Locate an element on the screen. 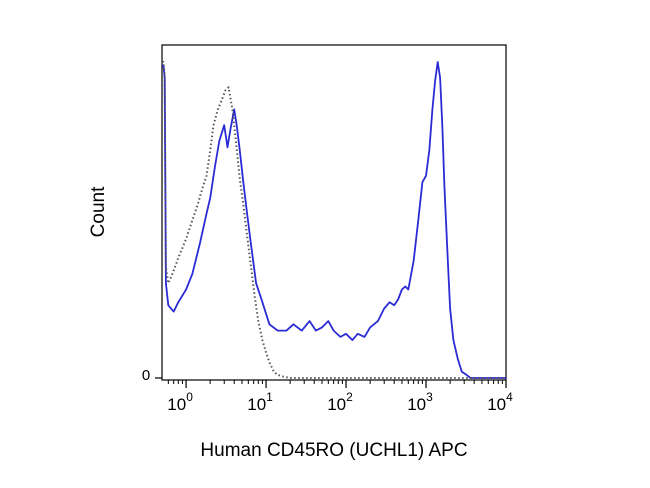 The image size is (650, 488). x-tick-exponent: 0 is located at coordinates (189, 397).